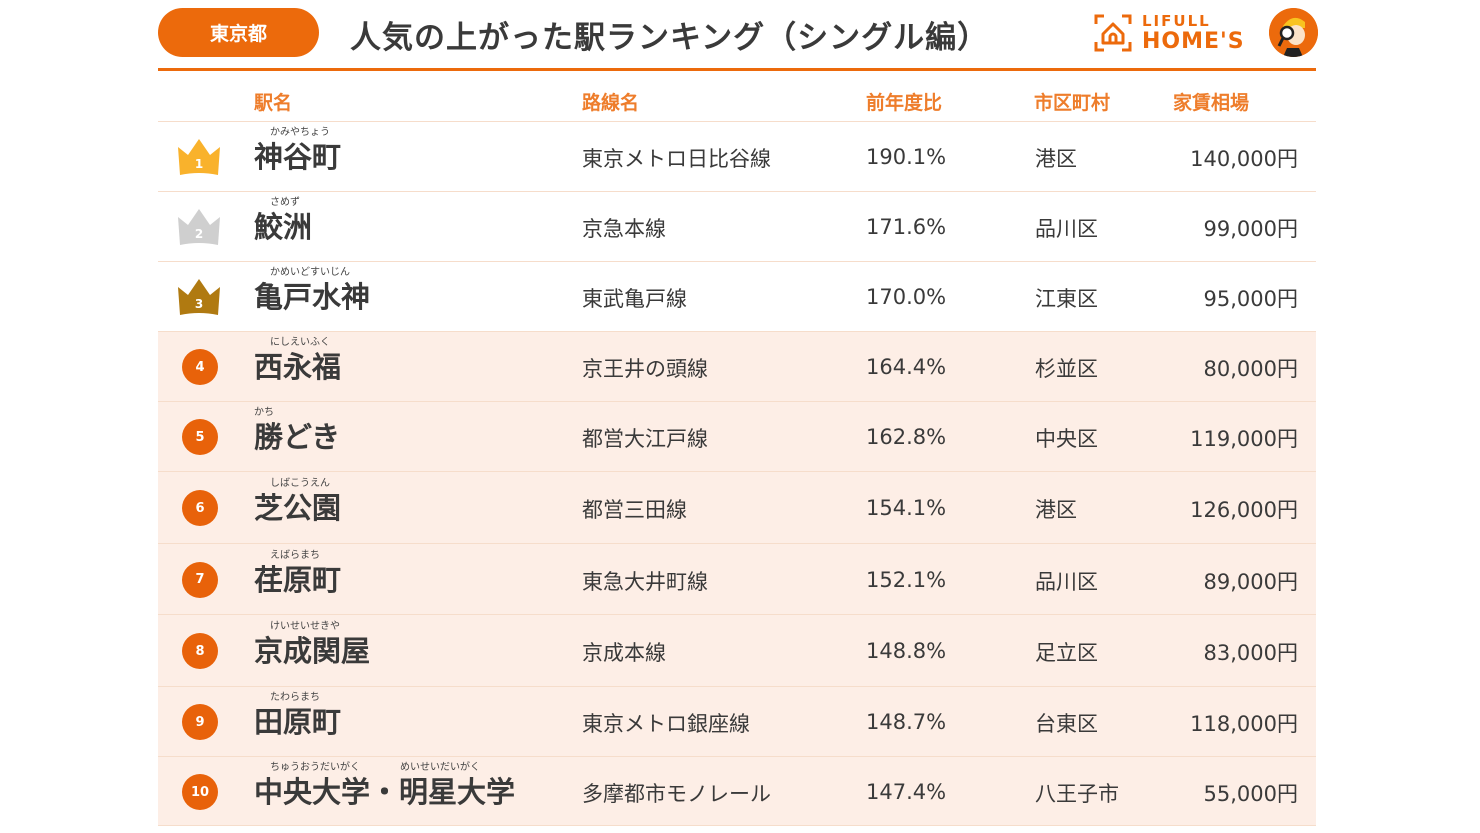  What do you see at coordinates (1250, 653) in the screenshot?
I see `rent-value: 83,000円` at bounding box center [1250, 653].